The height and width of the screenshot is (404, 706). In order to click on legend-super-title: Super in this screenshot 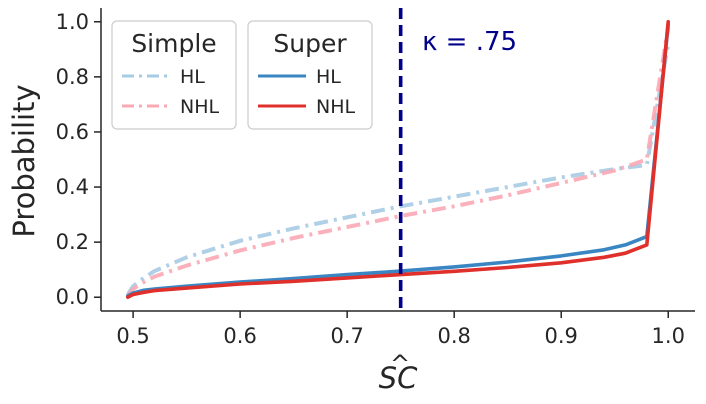, I will do `click(310, 43)`.